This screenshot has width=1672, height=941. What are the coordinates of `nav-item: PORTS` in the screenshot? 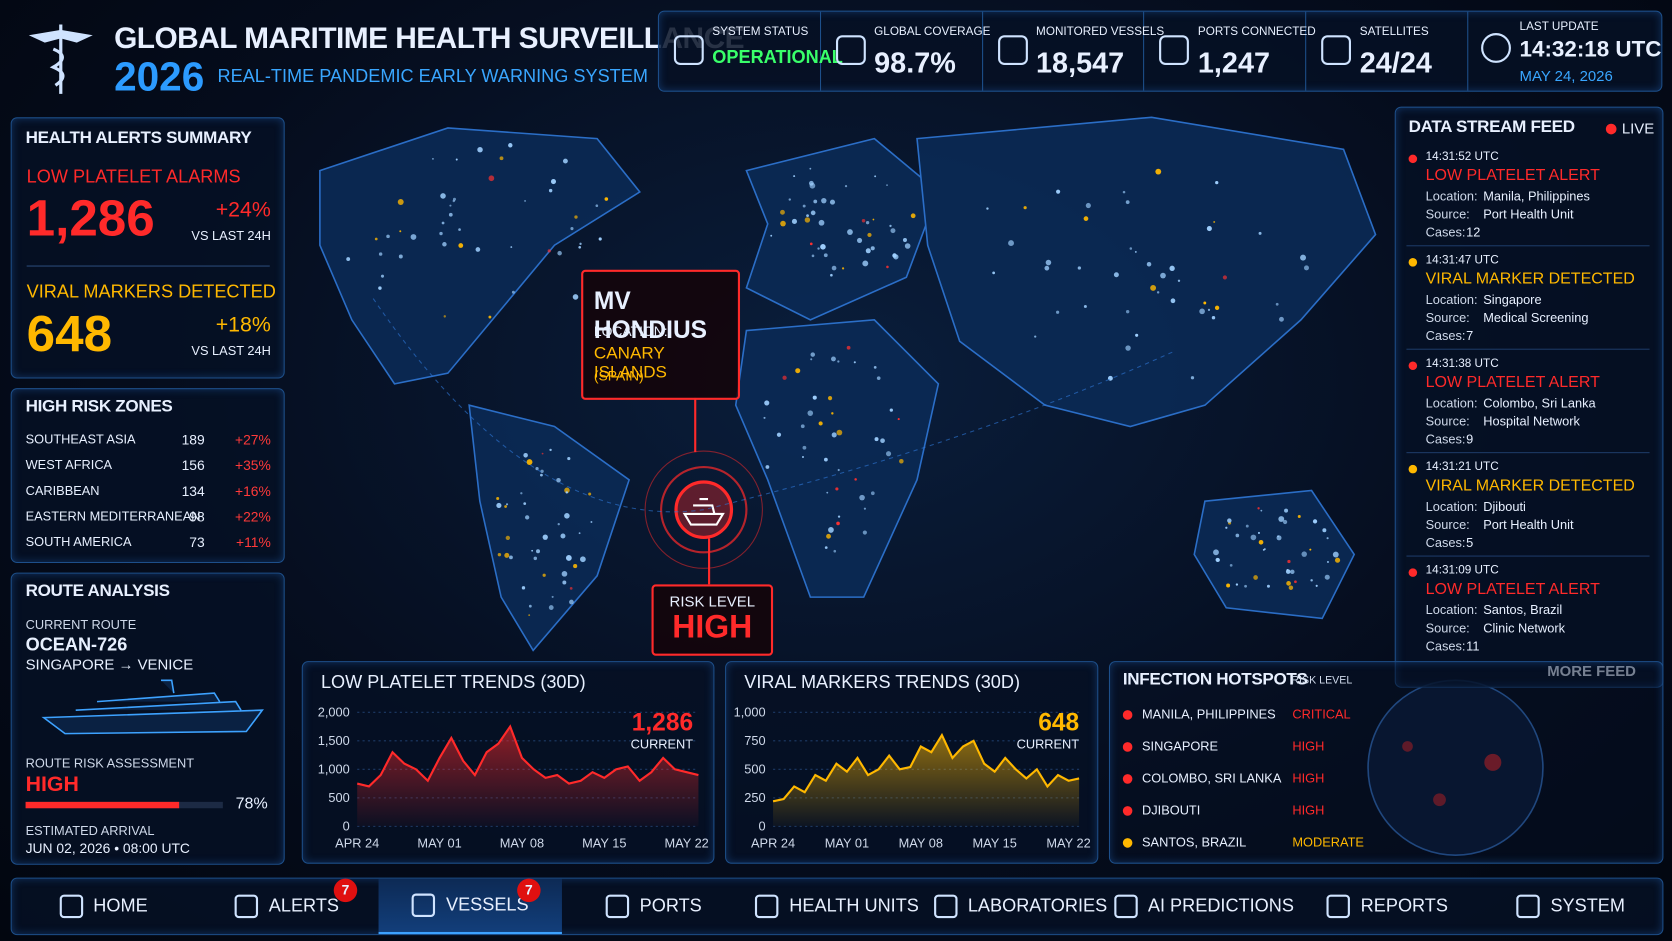 It's located at (653, 906).